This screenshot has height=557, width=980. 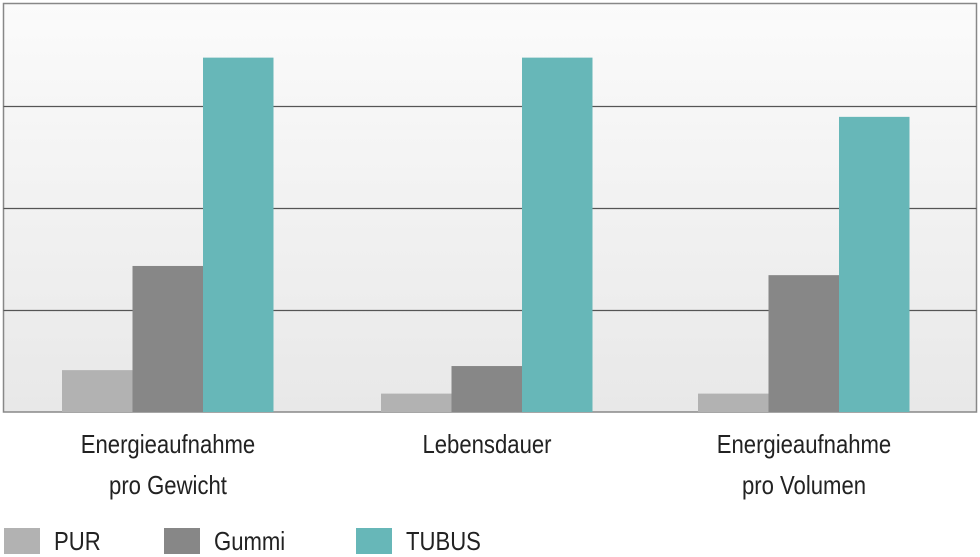 I want to click on legend-label: TUBUS, so click(x=443, y=541).